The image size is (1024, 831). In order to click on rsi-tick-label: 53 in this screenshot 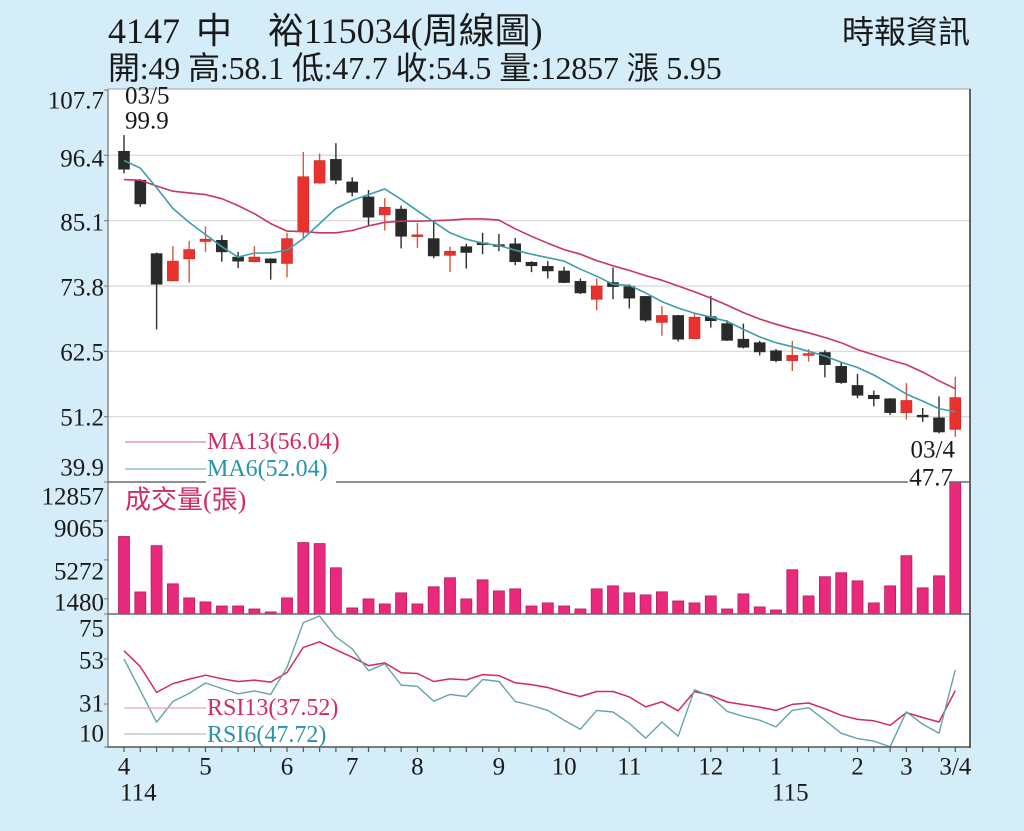, I will do `click(91, 661)`.